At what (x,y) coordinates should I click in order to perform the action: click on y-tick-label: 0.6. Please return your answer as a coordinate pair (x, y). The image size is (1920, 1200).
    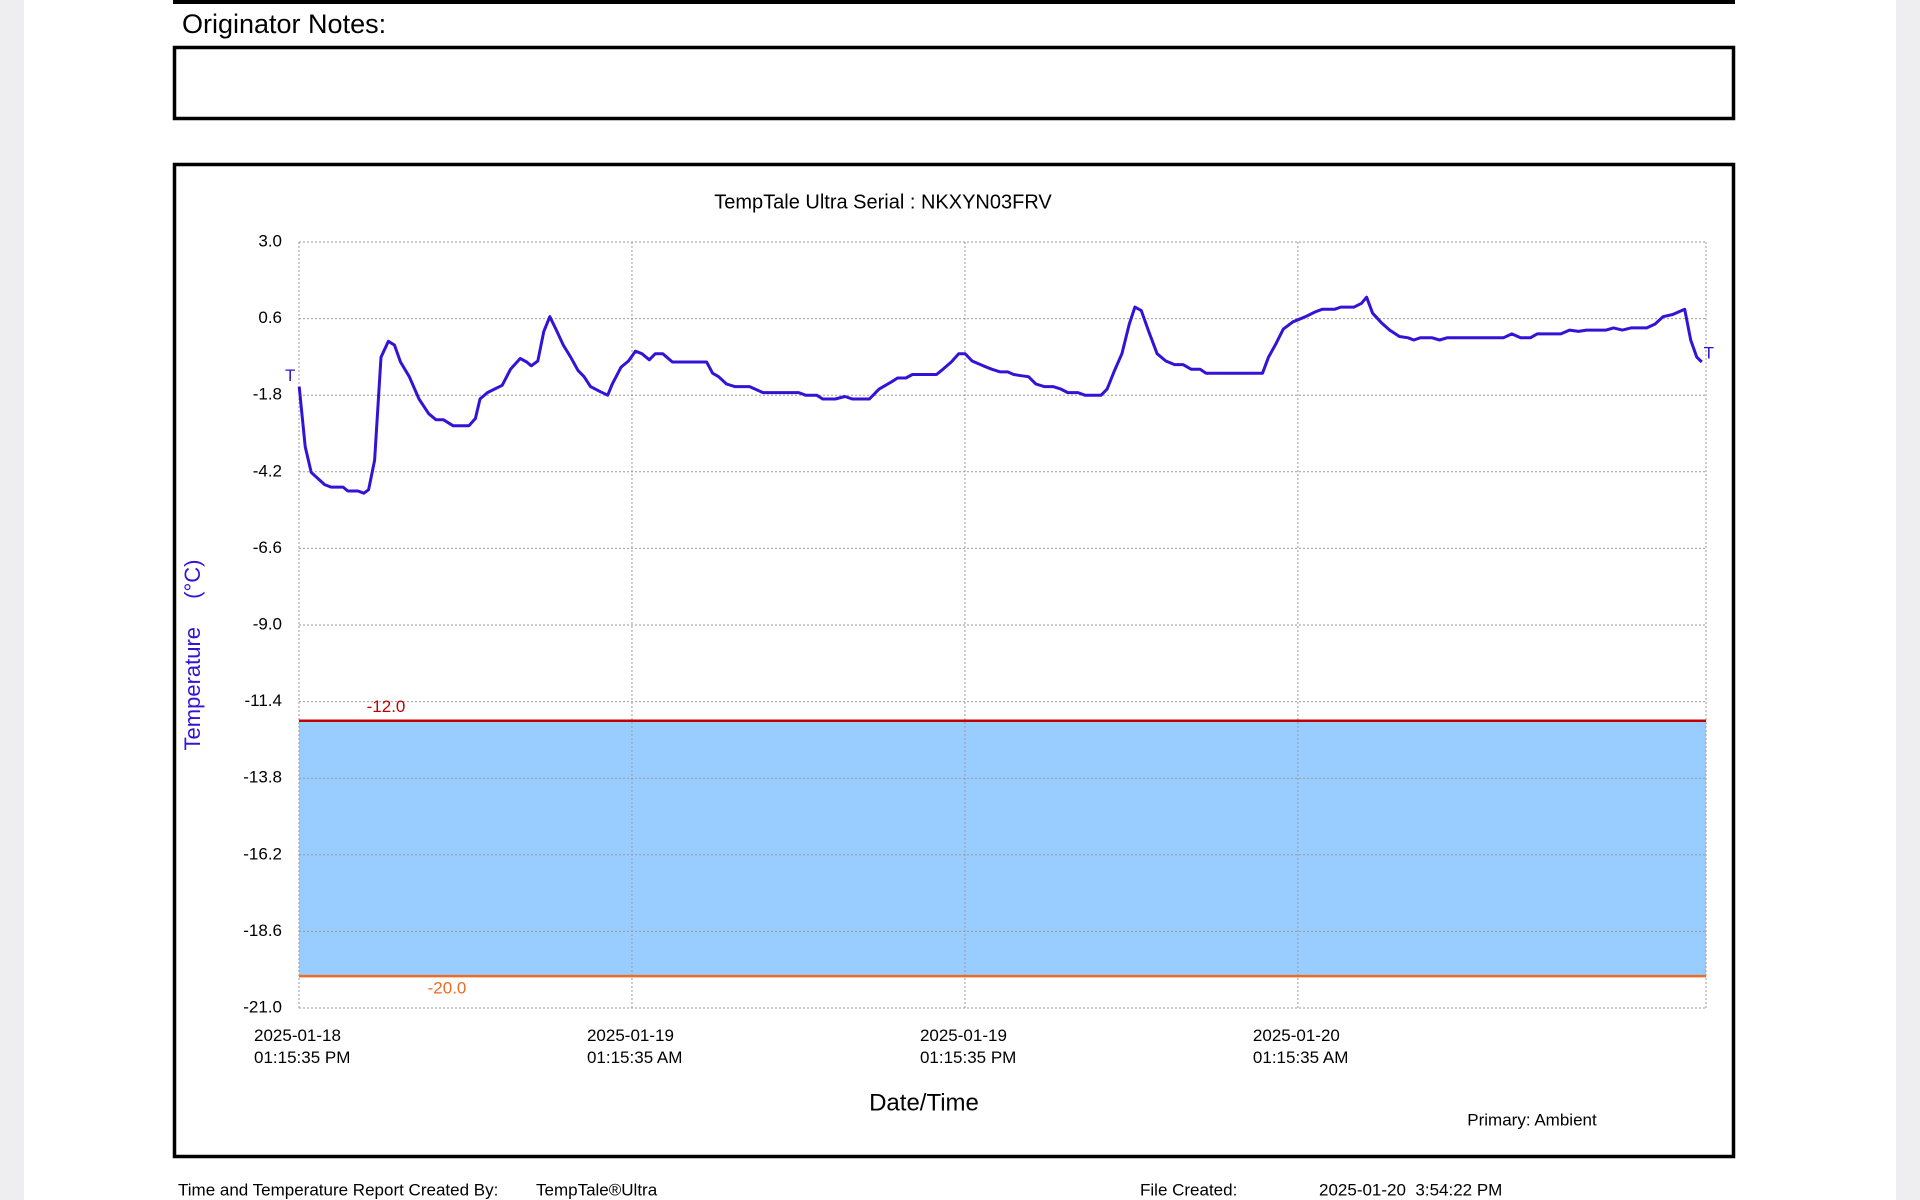
    Looking at the image, I should click on (270, 317).